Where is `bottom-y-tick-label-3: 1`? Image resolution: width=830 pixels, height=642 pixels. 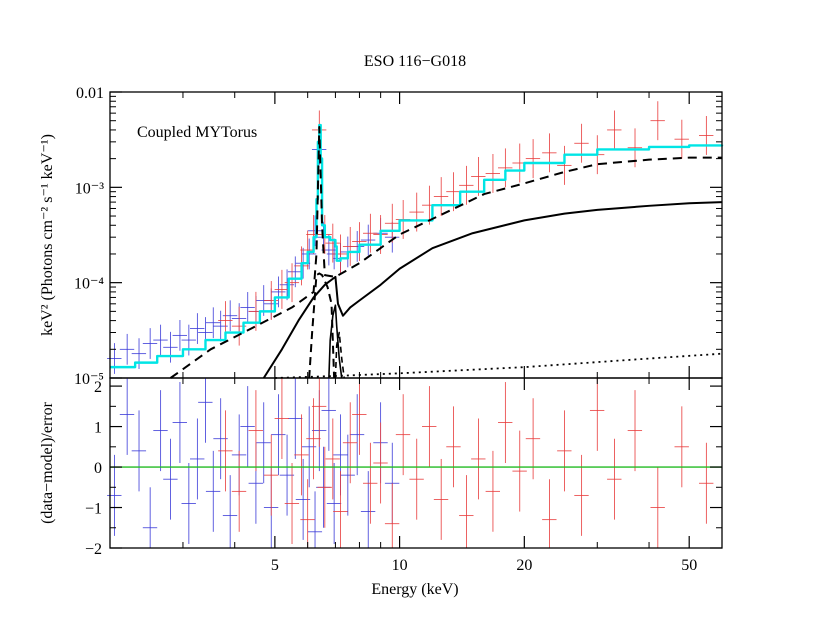
bottom-y-tick-label-3: 1 is located at coordinates (98, 428).